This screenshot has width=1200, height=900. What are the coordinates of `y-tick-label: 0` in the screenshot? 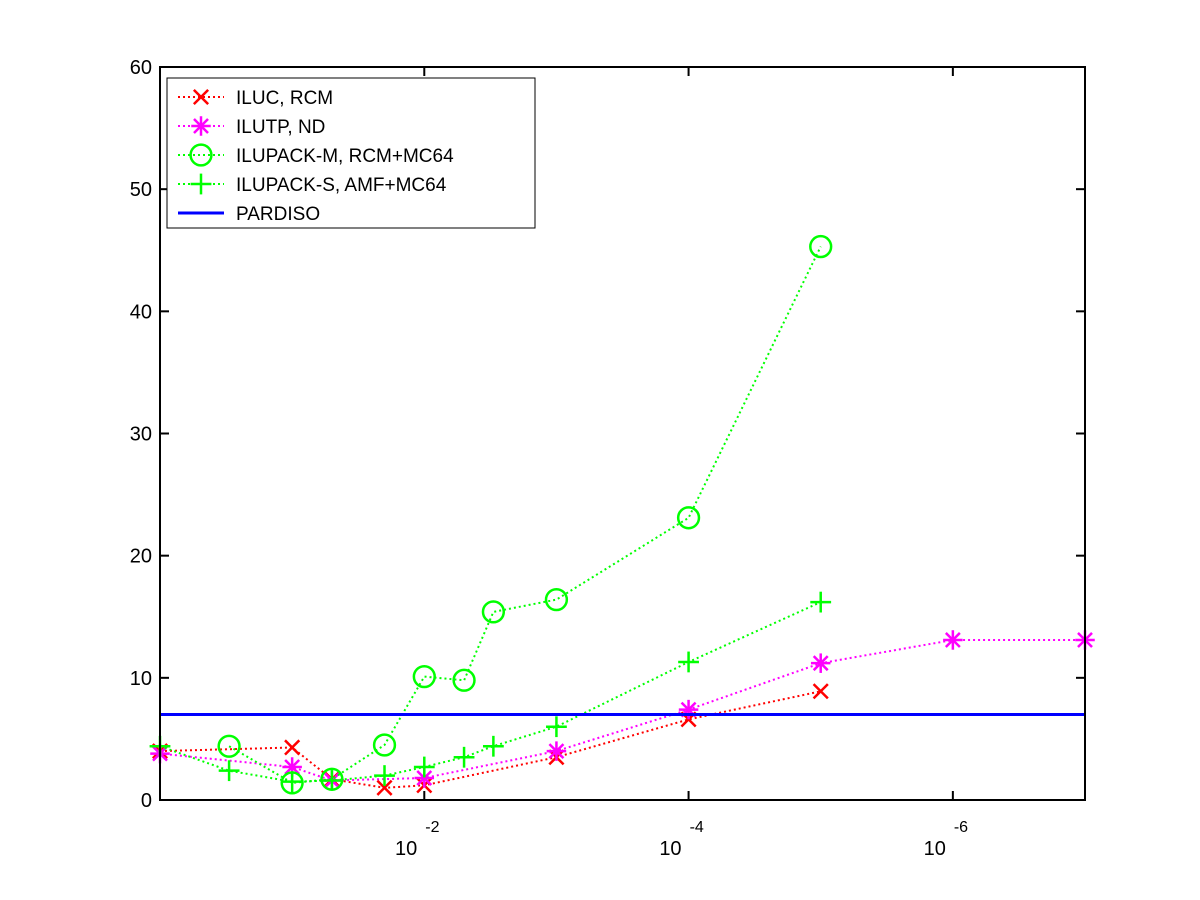 It's located at (146, 801).